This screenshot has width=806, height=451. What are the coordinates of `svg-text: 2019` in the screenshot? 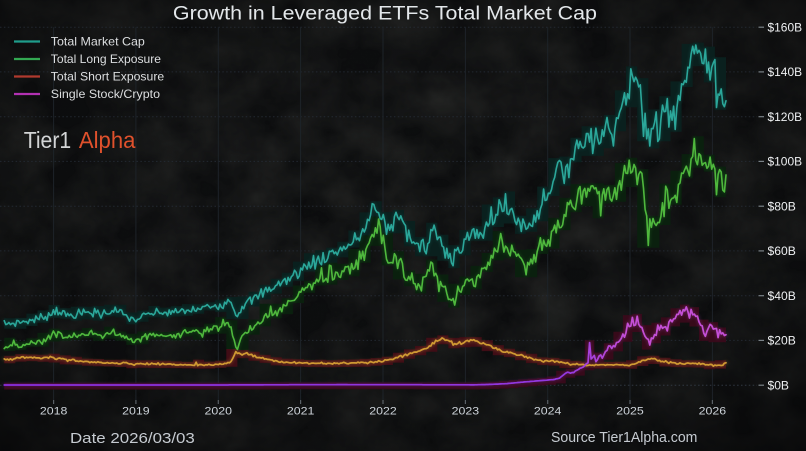 It's located at (136, 412).